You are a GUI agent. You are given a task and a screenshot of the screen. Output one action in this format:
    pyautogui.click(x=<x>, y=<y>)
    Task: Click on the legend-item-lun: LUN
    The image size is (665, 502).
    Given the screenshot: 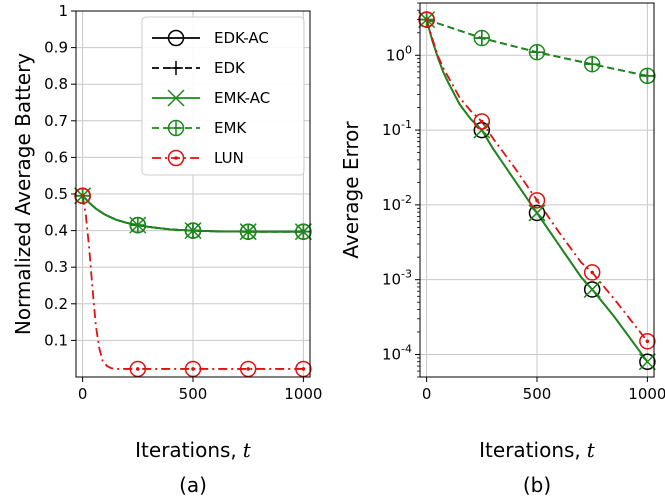 What is the action you would take?
    pyautogui.click(x=198, y=158)
    